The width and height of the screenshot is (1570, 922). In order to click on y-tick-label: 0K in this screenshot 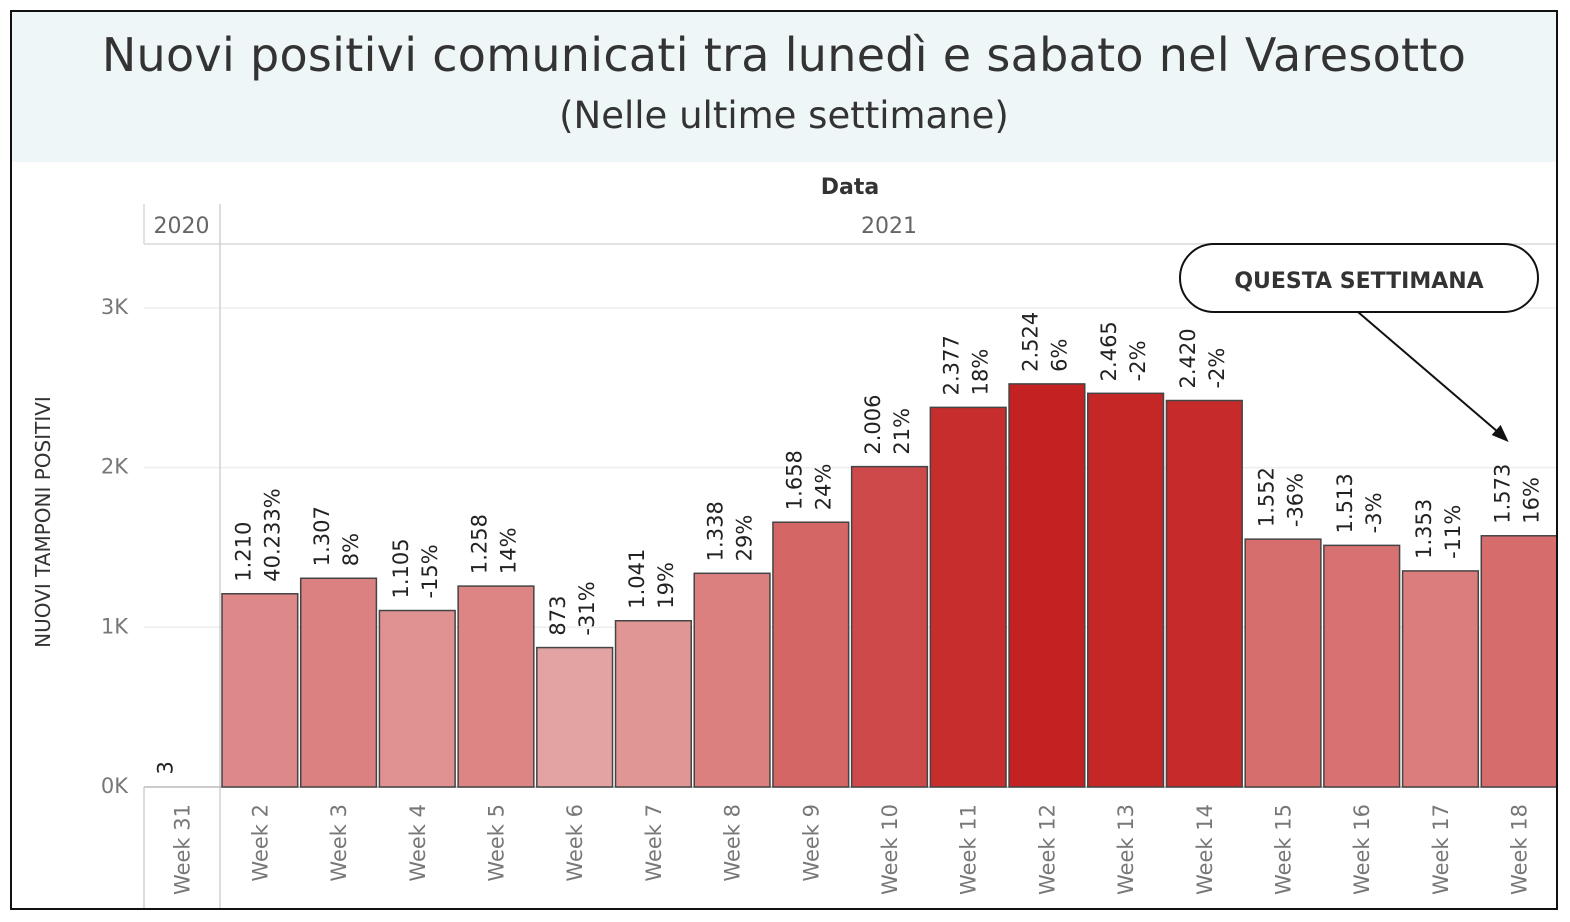, I will do `click(115, 786)`.